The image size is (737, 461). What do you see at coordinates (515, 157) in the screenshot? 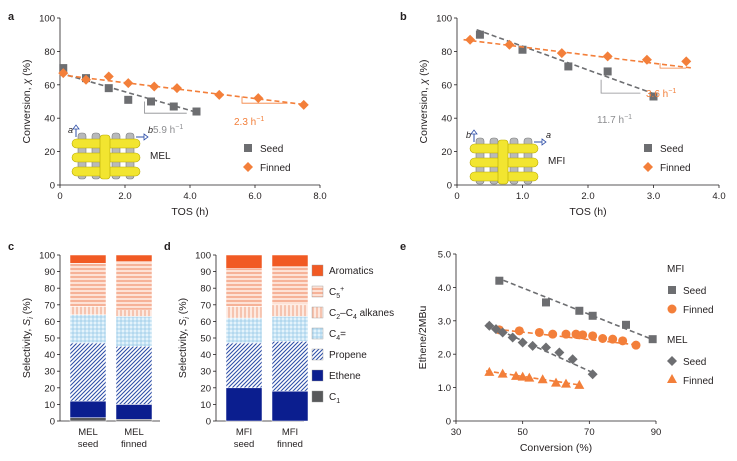
I see `zeolite-structure-illustration: b a MFI` at bounding box center [515, 157].